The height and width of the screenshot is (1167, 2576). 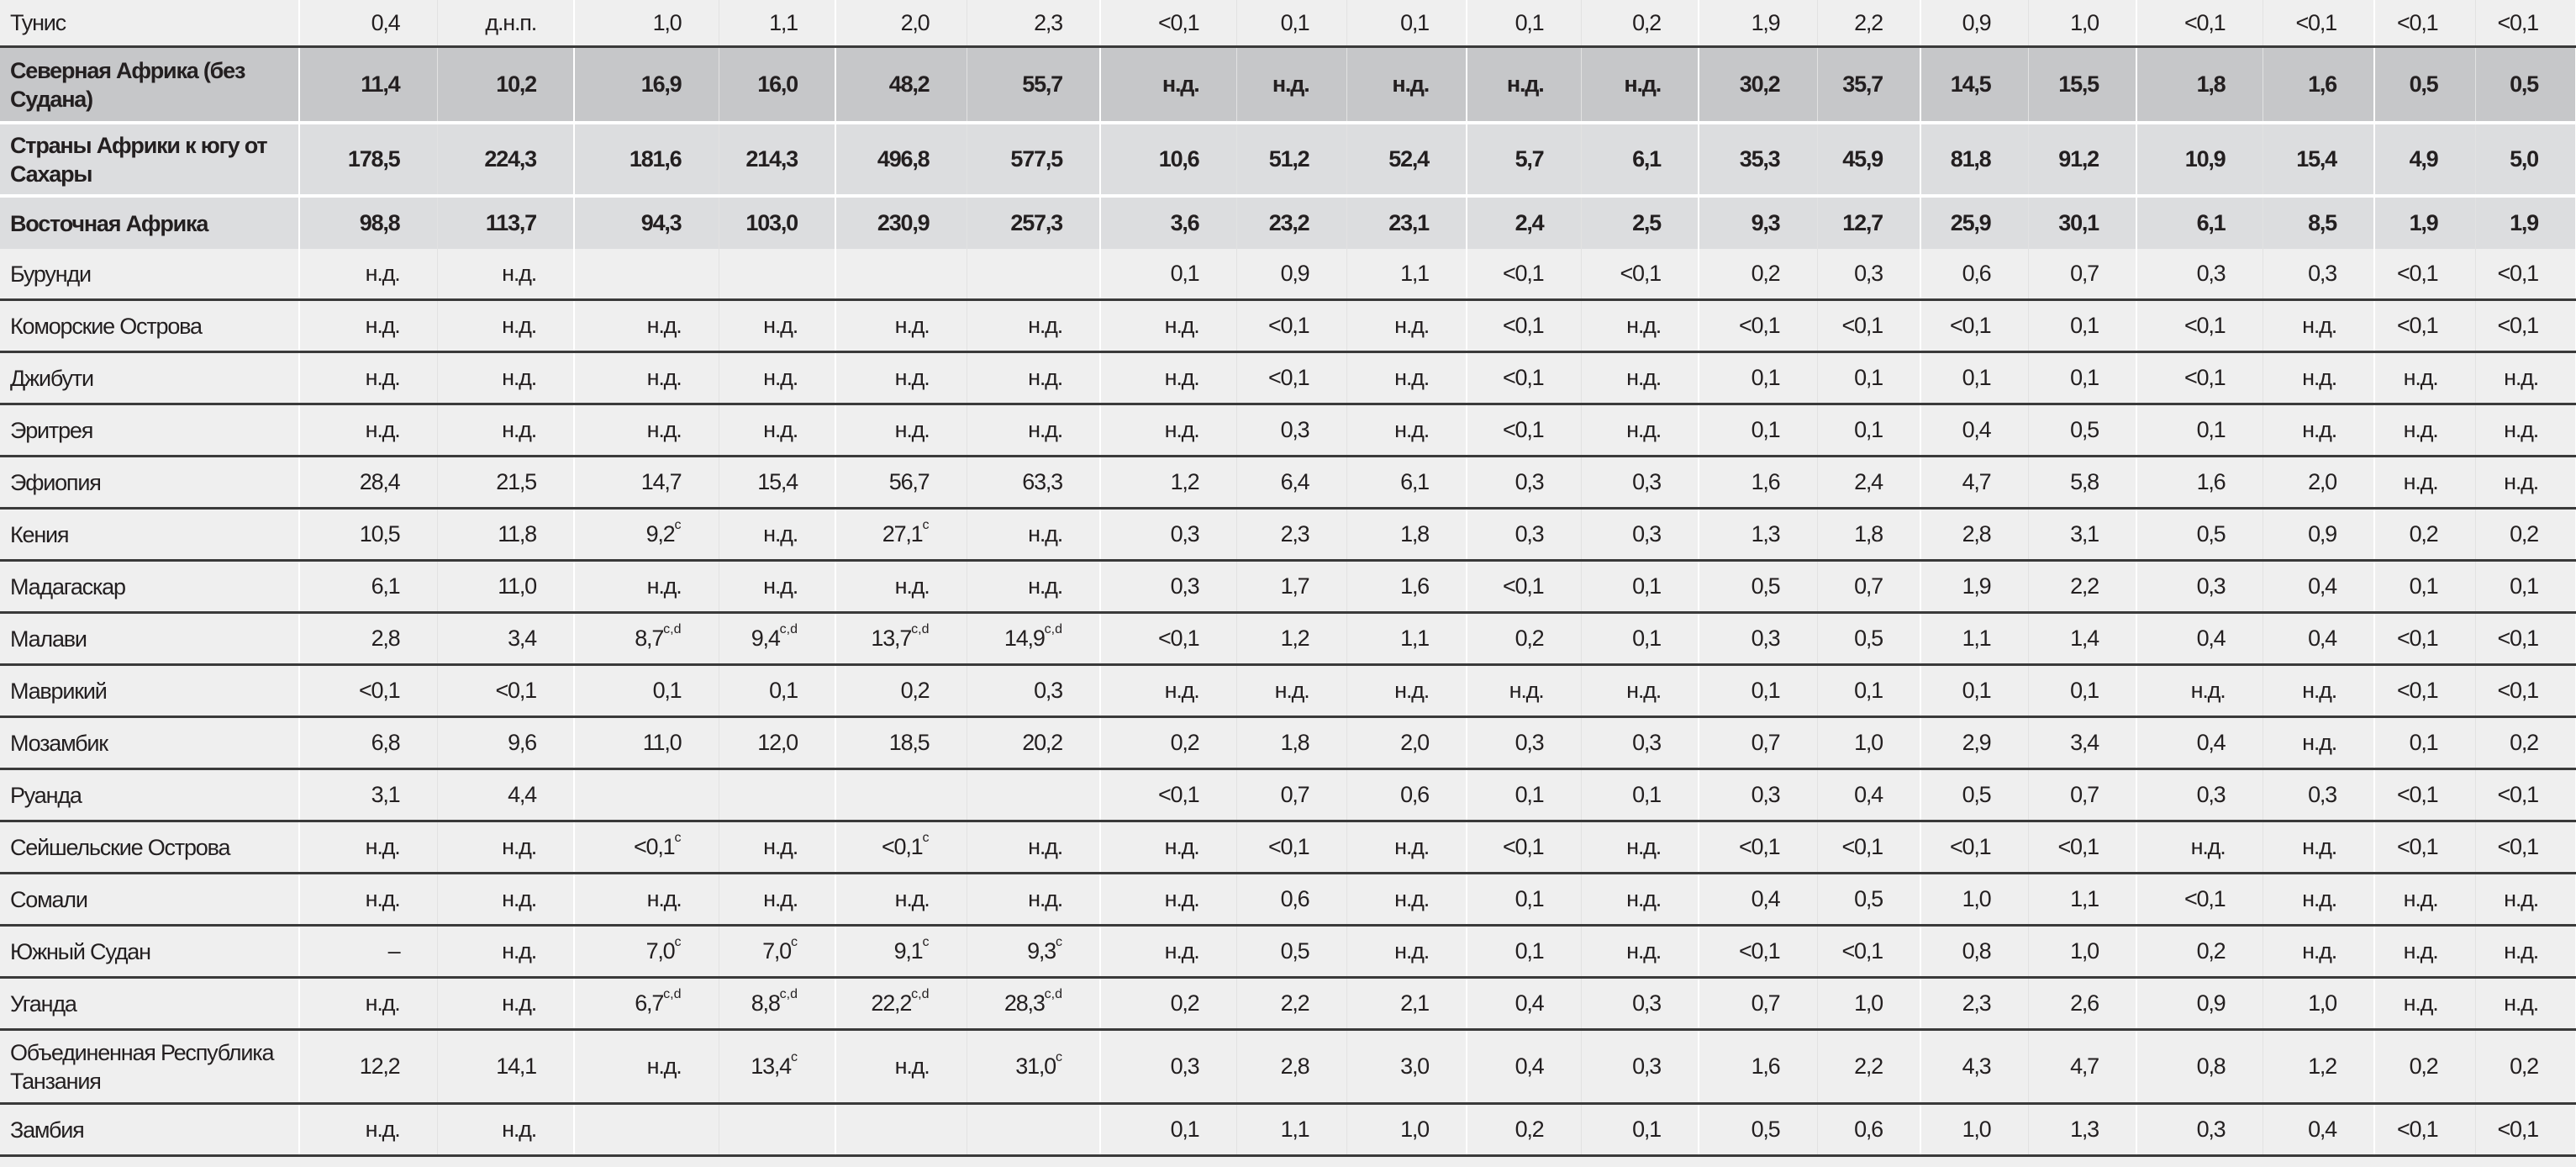 I want to click on table-cell: 21,5, so click(x=506, y=483).